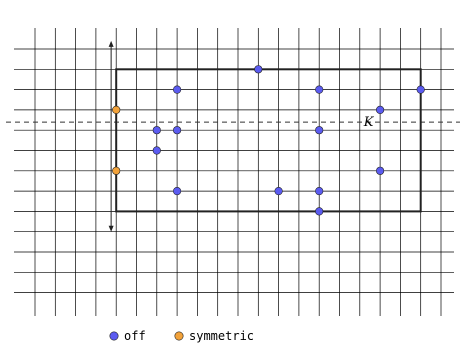 This screenshot has height=347, width=464. What do you see at coordinates (114, 336) in the screenshot?
I see `legend-off-marker` at bounding box center [114, 336].